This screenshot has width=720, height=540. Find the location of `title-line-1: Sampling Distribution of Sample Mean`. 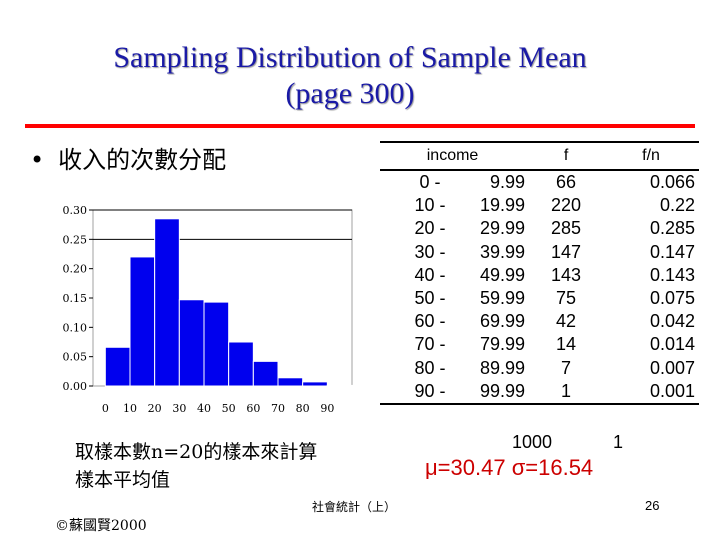

title-line-1: Sampling Distribution of Sample Mean is located at coordinates (350, 57).